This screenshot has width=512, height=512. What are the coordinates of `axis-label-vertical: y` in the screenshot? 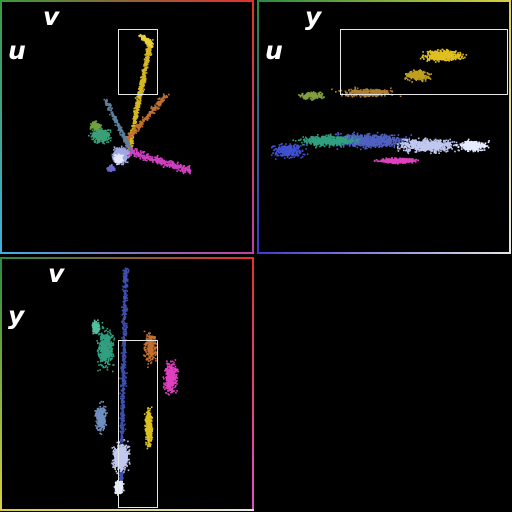 It's located at (313, 16).